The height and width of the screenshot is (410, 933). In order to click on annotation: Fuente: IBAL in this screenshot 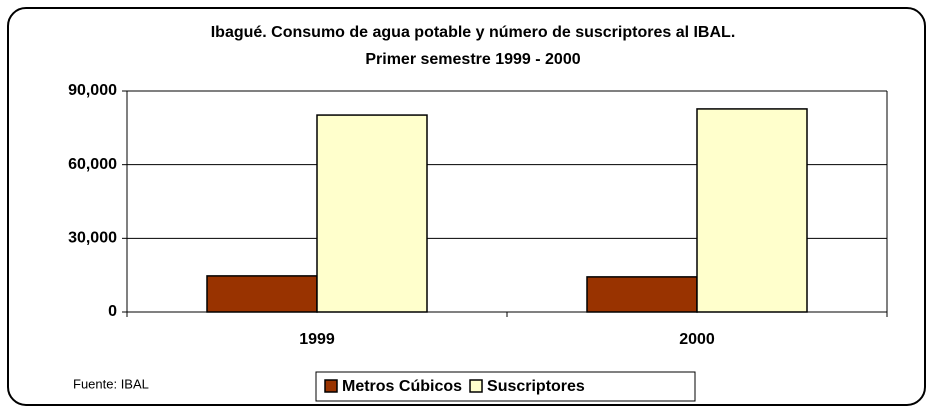, I will do `click(111, 383)`.